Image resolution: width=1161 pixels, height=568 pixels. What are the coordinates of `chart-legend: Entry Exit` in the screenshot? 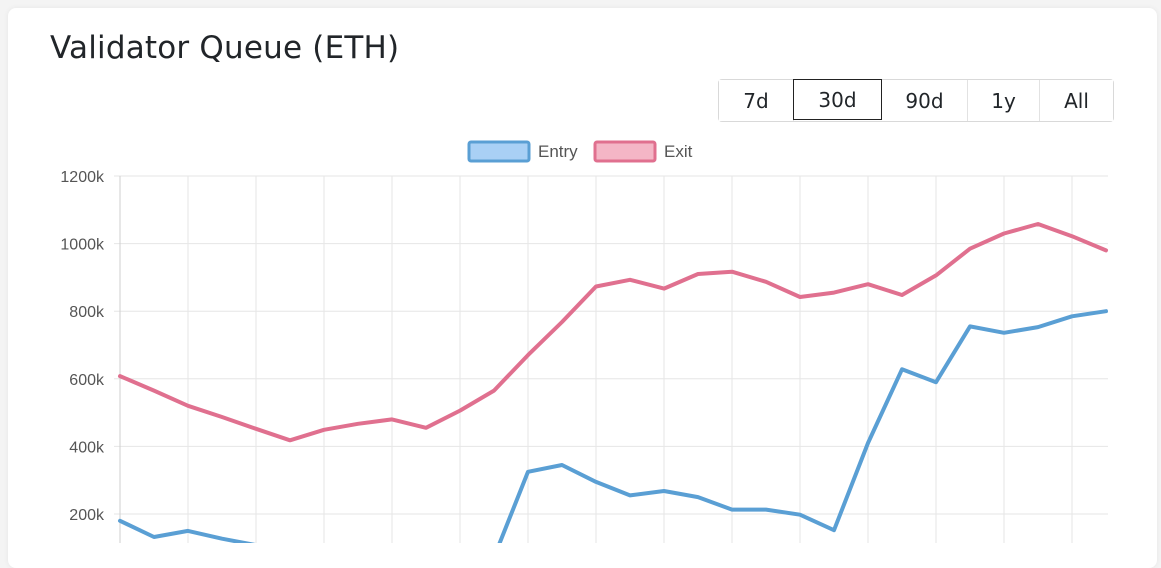 It's located at (580, 151).